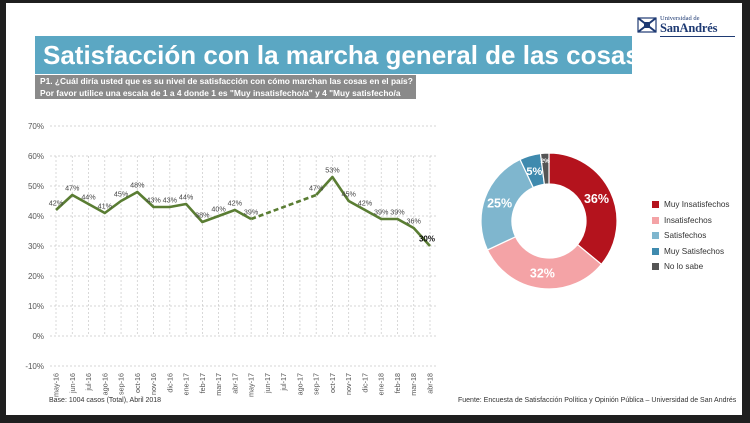 Image resolution: width=750 pixels, height=423 pixels. Describe the element at coordinates (56, 385) in the screenshot. I see `x-tick-label: may-16` at that location.